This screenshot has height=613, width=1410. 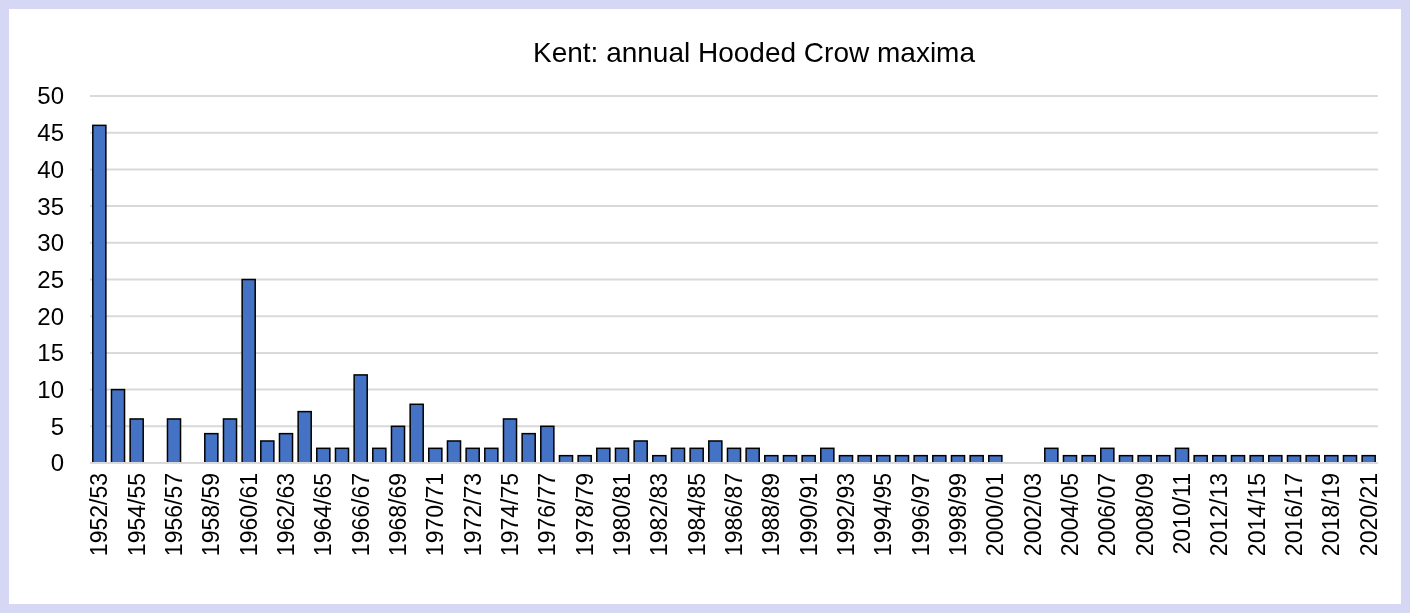 What do you see at coordinates (50, 133) in the screenshot?
I see `y-tick-label: 45` at bounding box center [50, 133].